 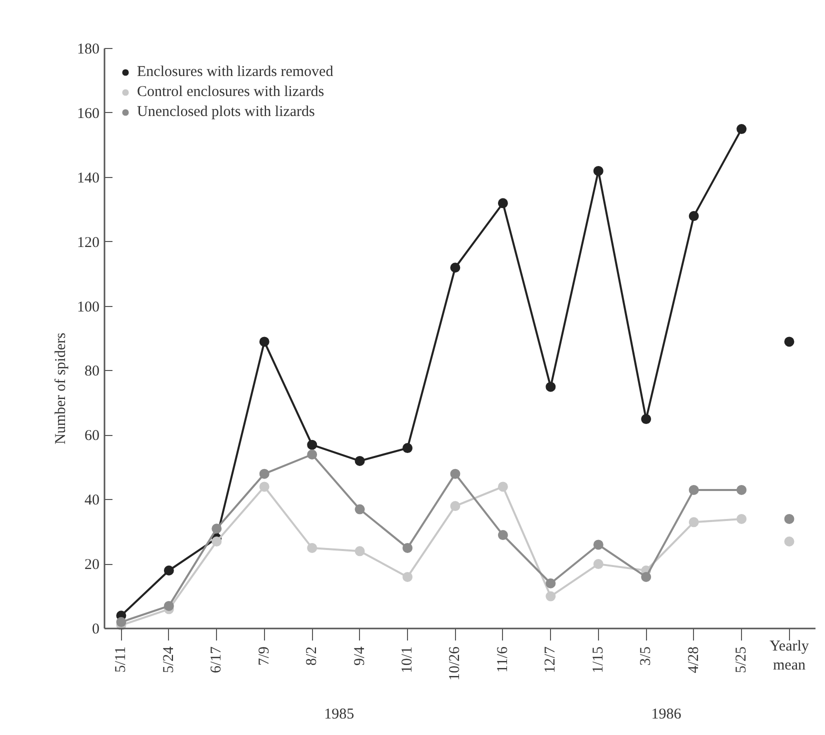 What do you see at coordinates (226, 112) in the screenshot?
I see `legend-label: Unenclosed plots with lizards` at bounding box center [226, 112].